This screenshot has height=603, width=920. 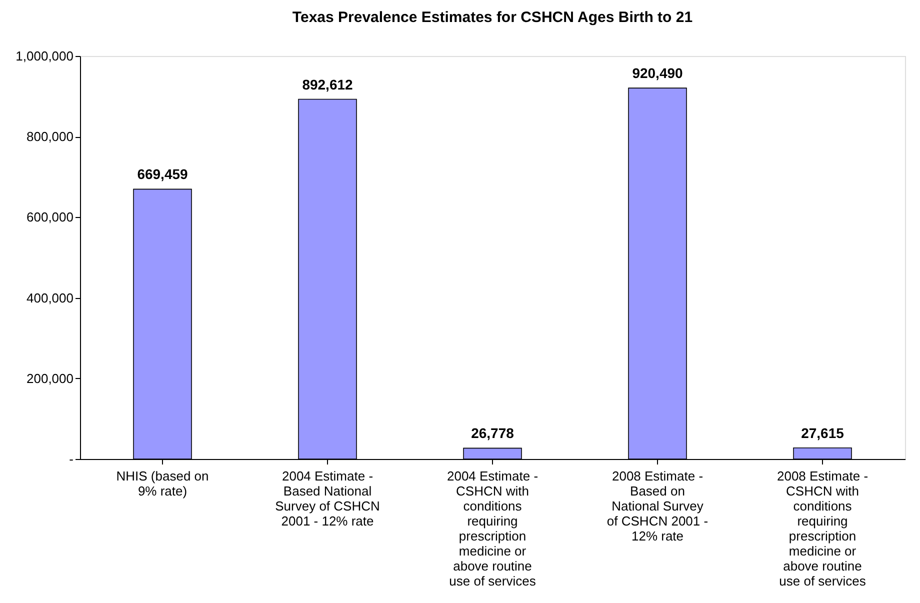 What do you see at coordinates (822, 432) in the screenshot?
I see `data-label: 27,615` at bounding box center [822, 432].